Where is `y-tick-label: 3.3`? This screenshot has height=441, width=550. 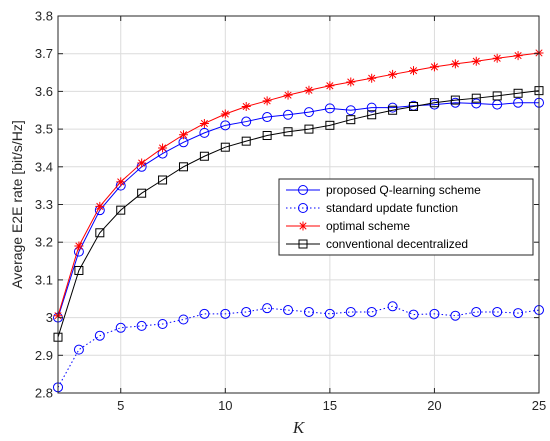
y-tick-label: 3.3 is located at coordinates (44, 204).